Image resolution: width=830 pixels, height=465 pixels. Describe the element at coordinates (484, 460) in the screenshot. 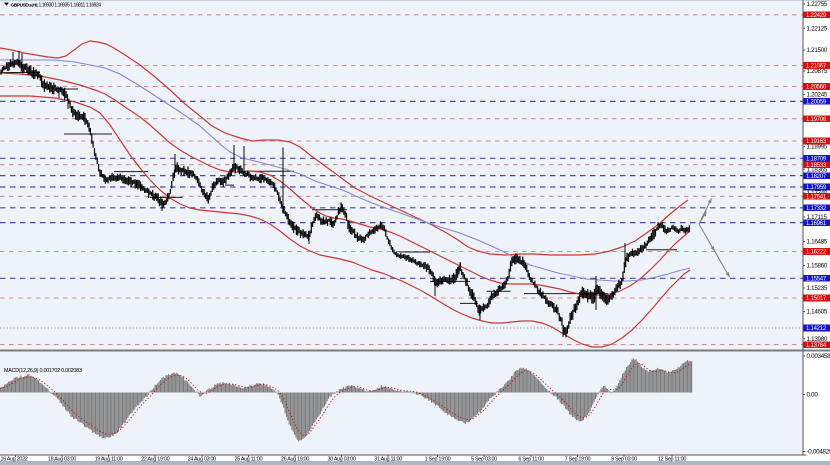

I see `svg-text: 5 Sep 03:00` at that location.